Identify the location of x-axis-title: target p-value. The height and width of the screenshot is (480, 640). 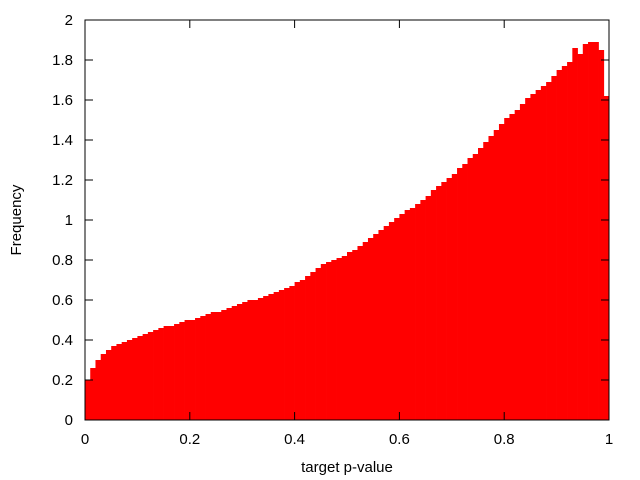
(347, 467).